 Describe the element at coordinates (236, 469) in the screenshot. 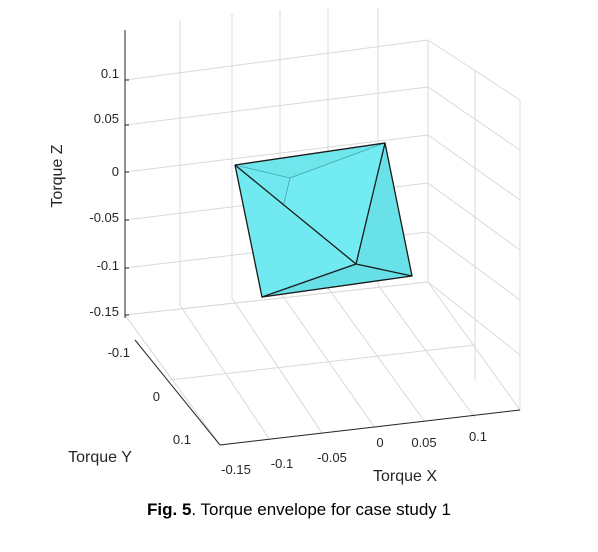

I see `x-tick-label: -0.15` at that location.